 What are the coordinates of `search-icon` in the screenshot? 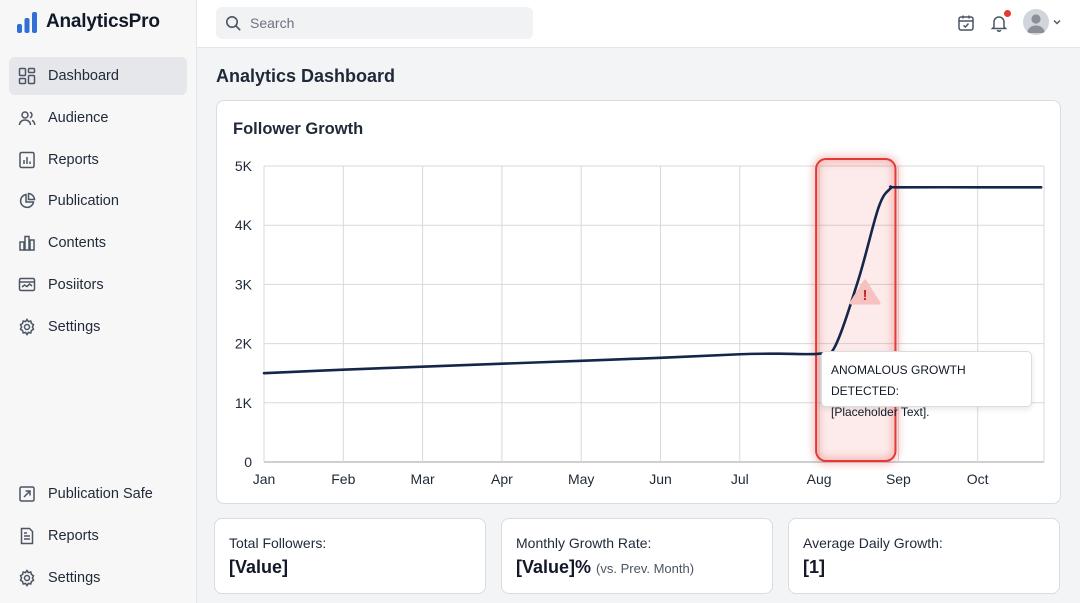 It's located at (233, 23).